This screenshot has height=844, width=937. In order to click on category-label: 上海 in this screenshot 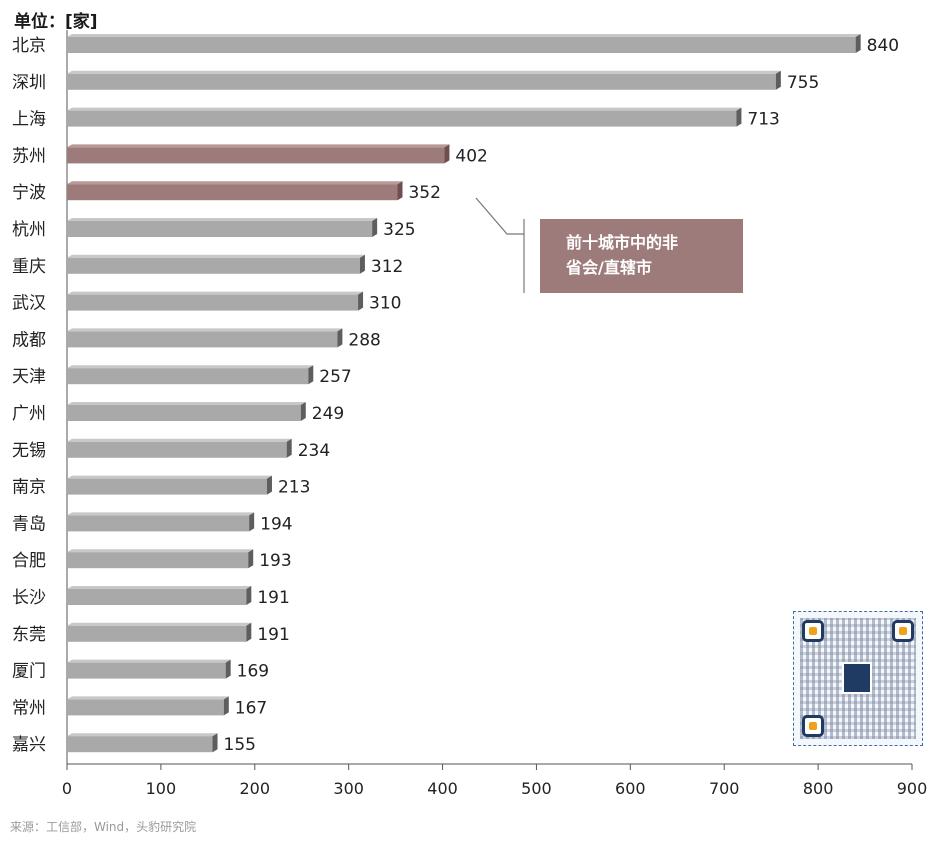, I will do `click(29, 120)`.